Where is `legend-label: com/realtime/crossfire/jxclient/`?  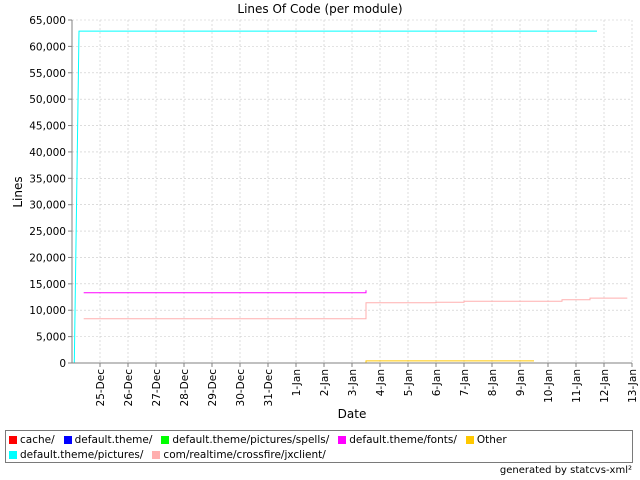
legend-label: com/realtime/crossfire/jxclient/ is located at coordinates (244, 455).